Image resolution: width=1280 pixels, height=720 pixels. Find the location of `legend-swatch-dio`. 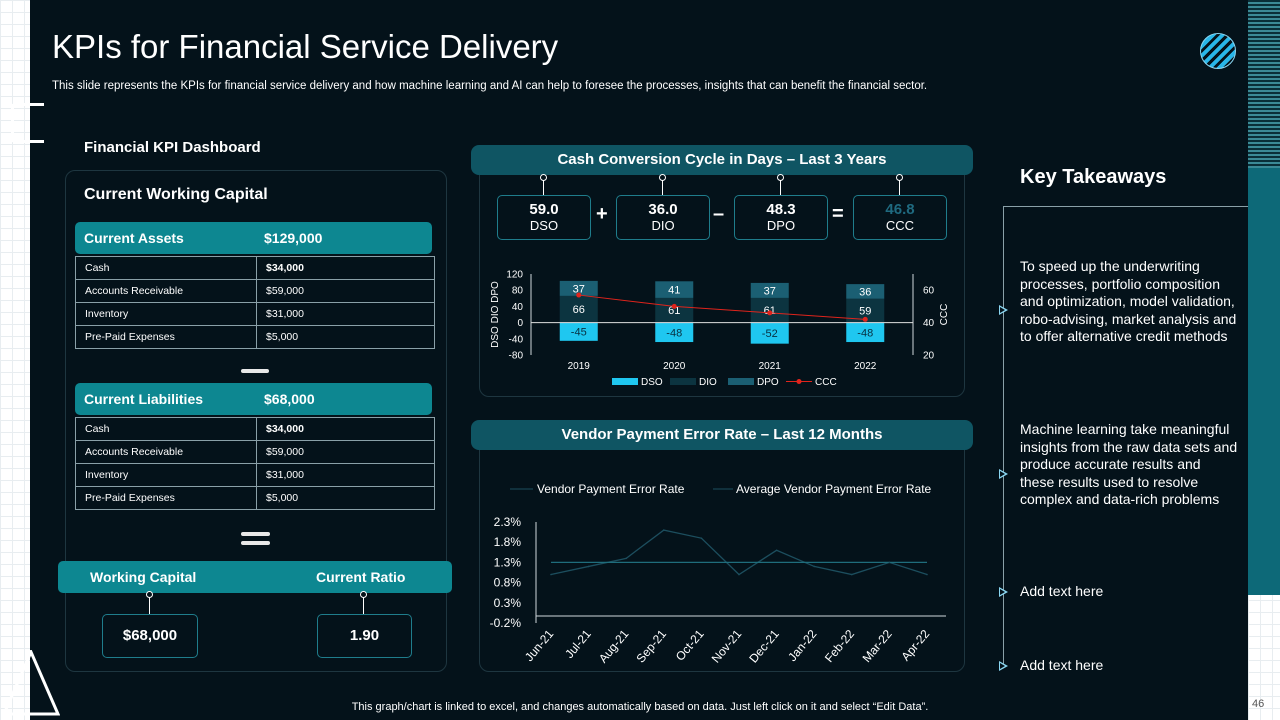

legend-swatch-dio is located at coordinates (683, 381).